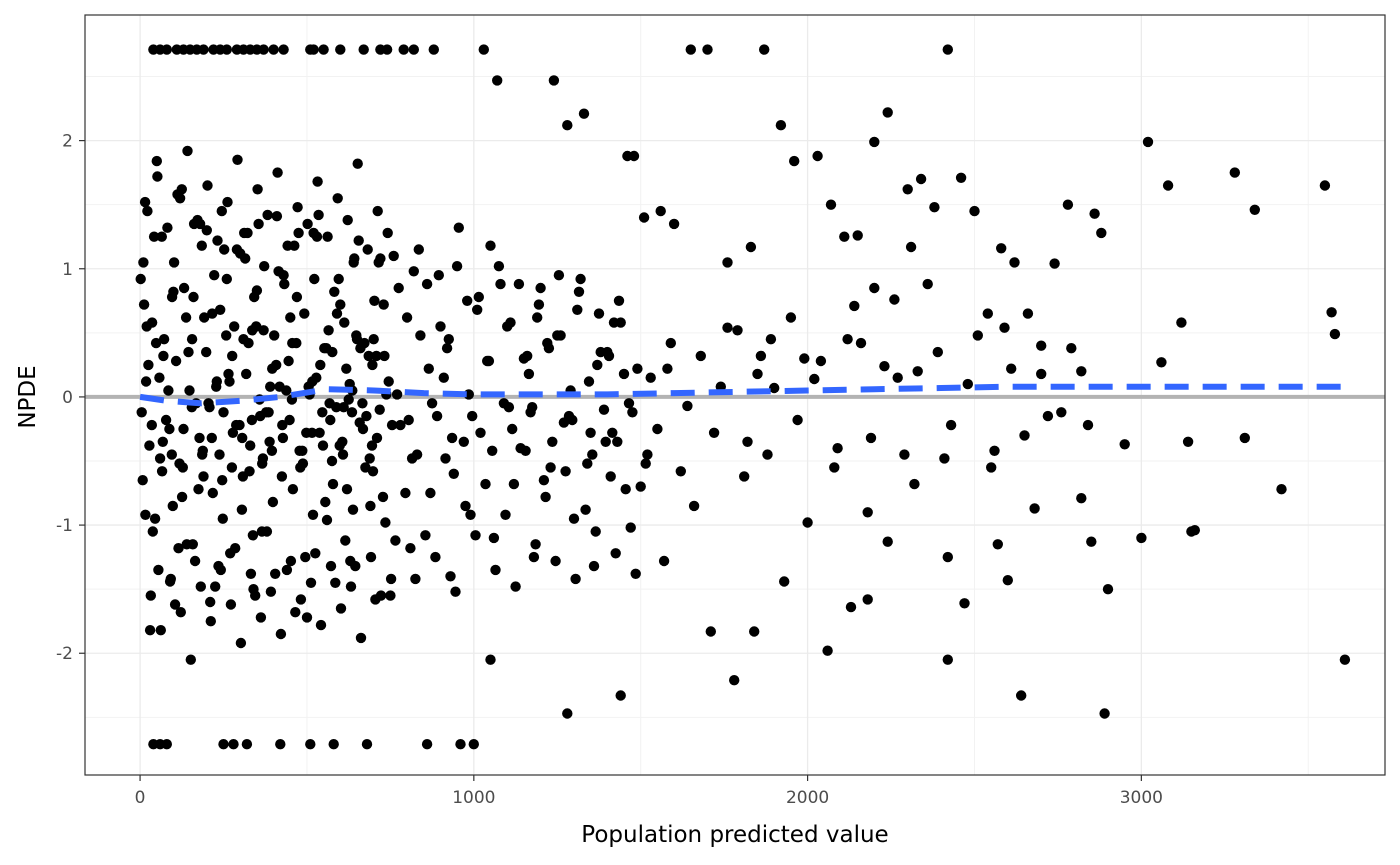  Describe the element at coordinates (734, 835) in the screenshot. I see `x-axis-title: Population predicted value` at that location.